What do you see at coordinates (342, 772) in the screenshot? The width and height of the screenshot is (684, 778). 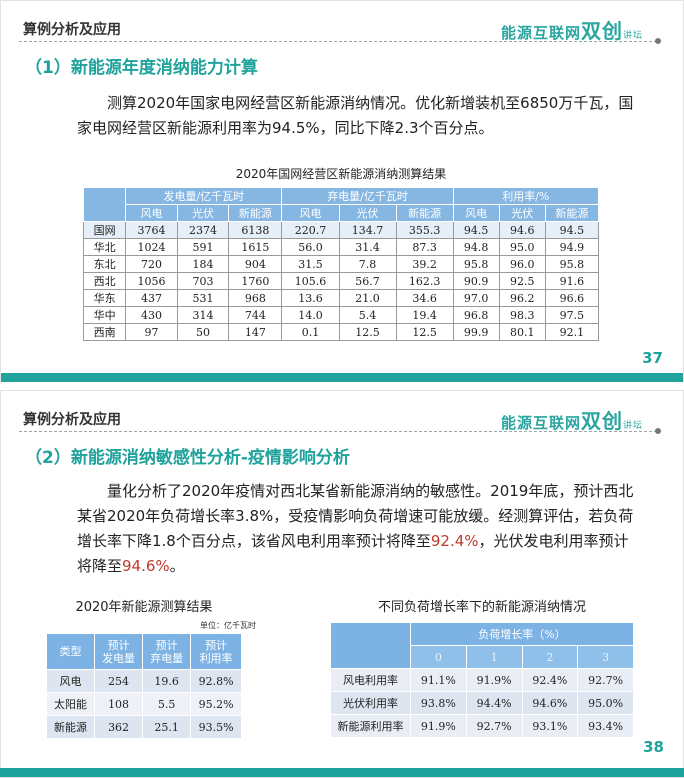 I see `footer-bar` at bounding box center [342, 772].